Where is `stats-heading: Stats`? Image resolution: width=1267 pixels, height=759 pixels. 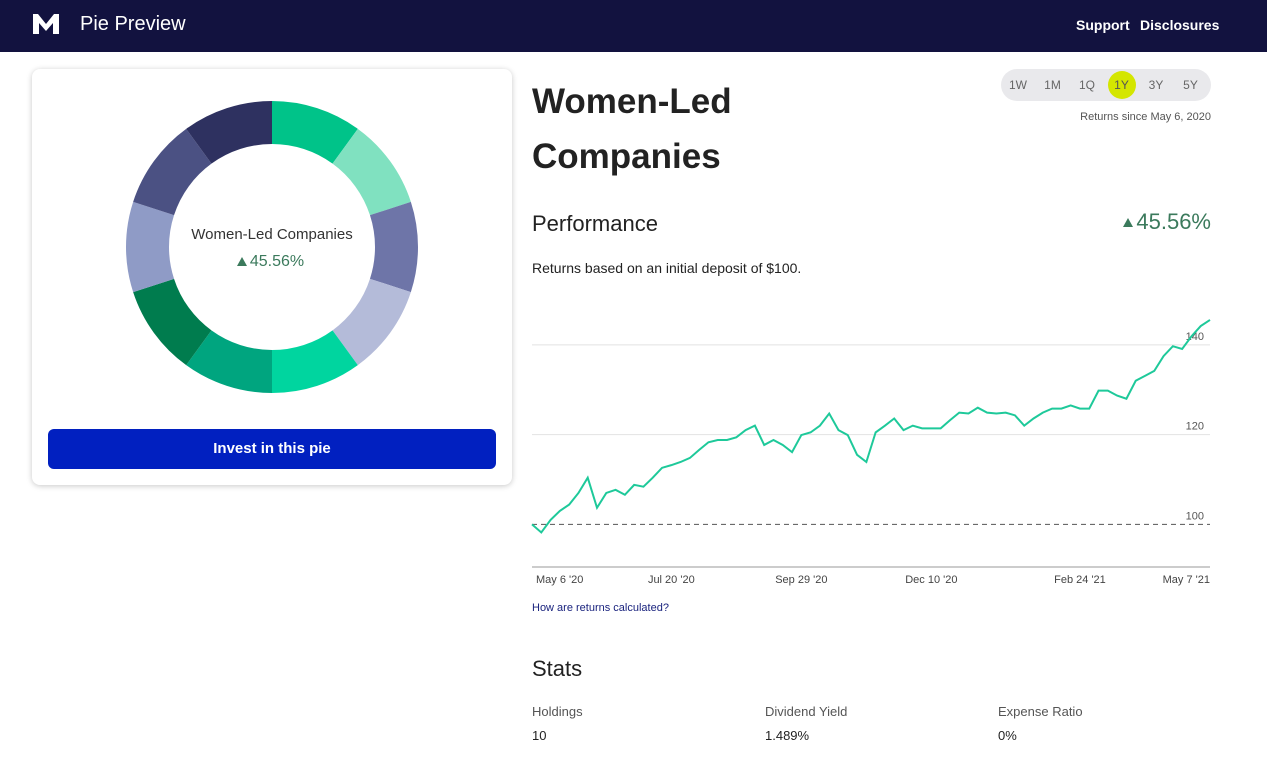
stats-heading: Stats is located at coordinates (557, 668).